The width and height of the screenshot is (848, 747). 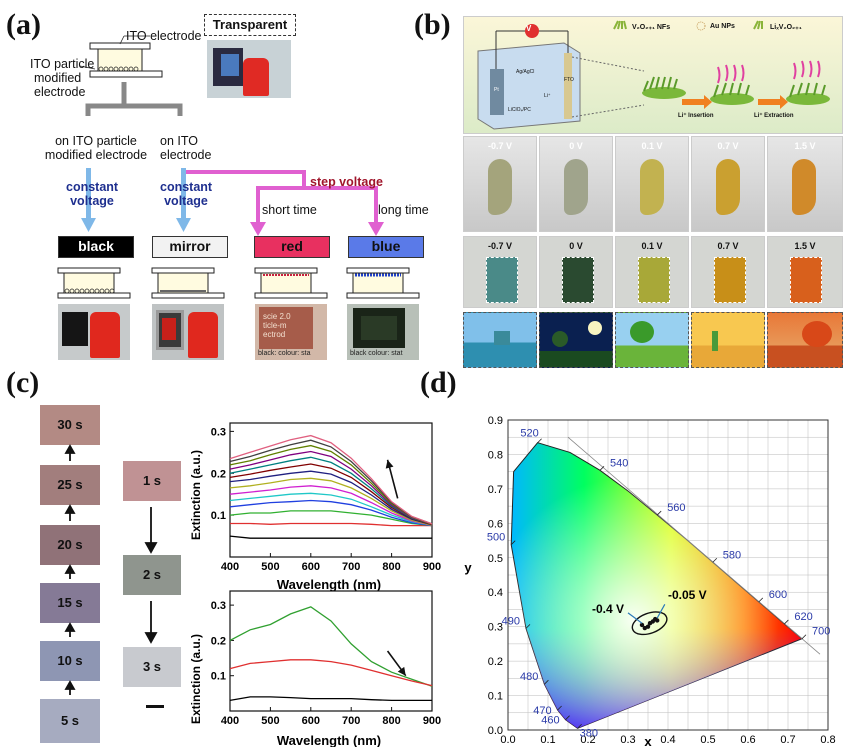 I want to click on panel-label-c: (c), so click(x=23, y=382).